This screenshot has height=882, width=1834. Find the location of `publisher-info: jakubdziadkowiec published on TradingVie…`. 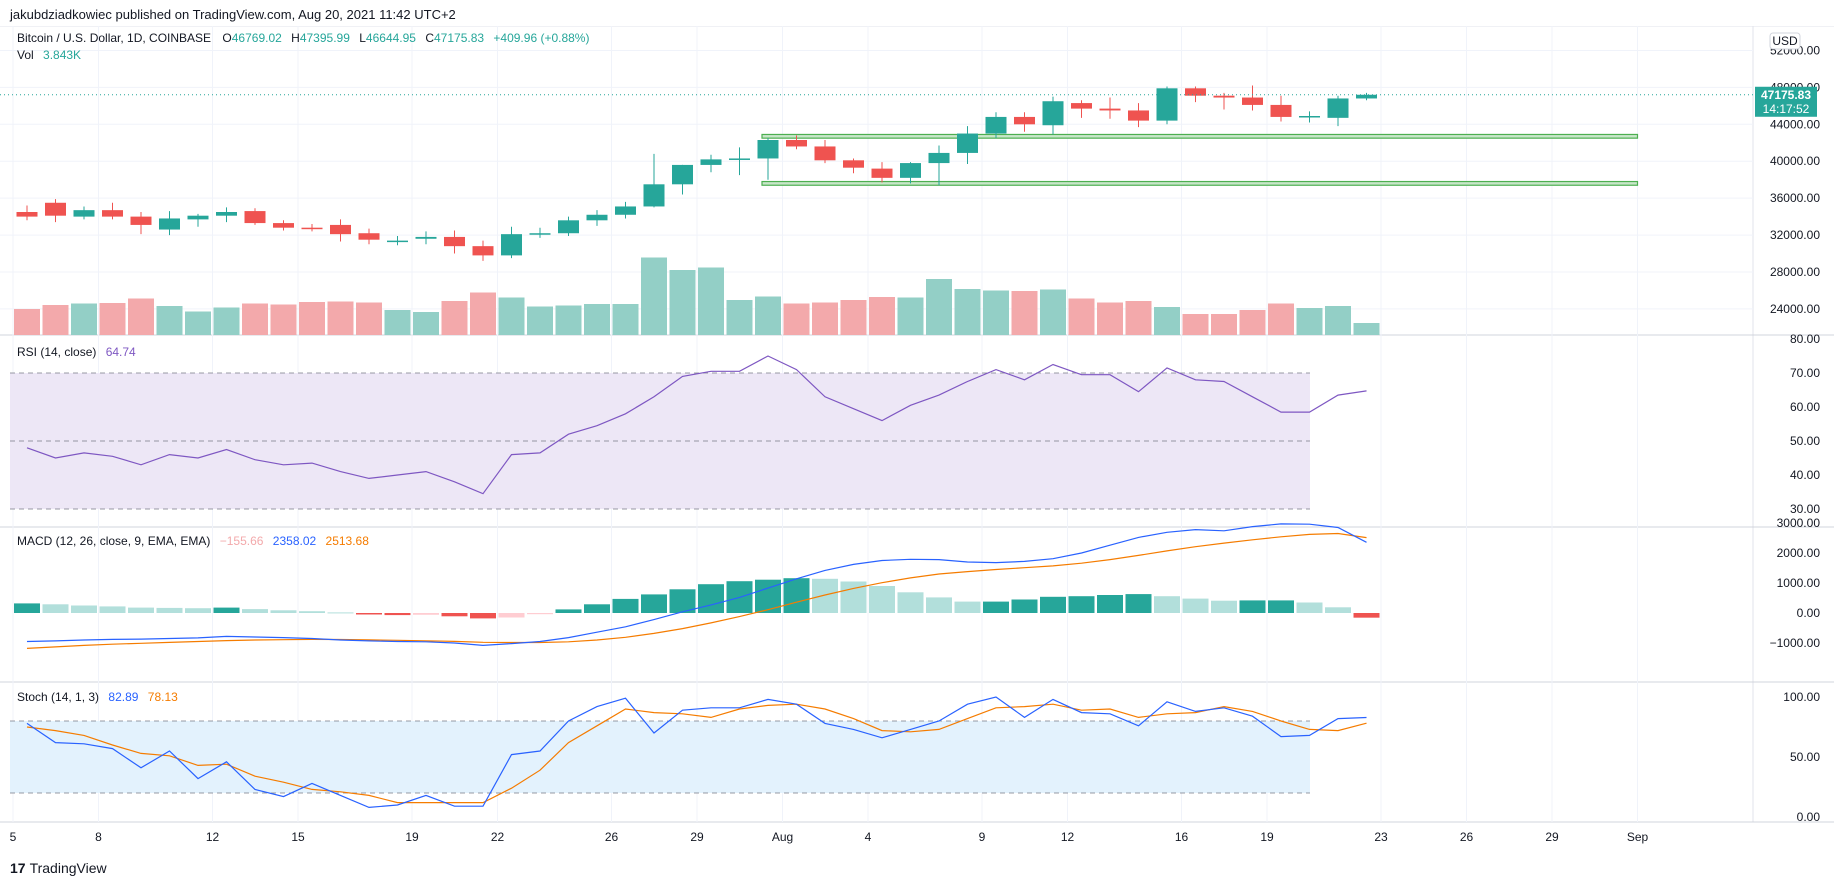

publisher-info: jakubdziadkowiec published on TradingVie… is located at coordinates (233, 14).